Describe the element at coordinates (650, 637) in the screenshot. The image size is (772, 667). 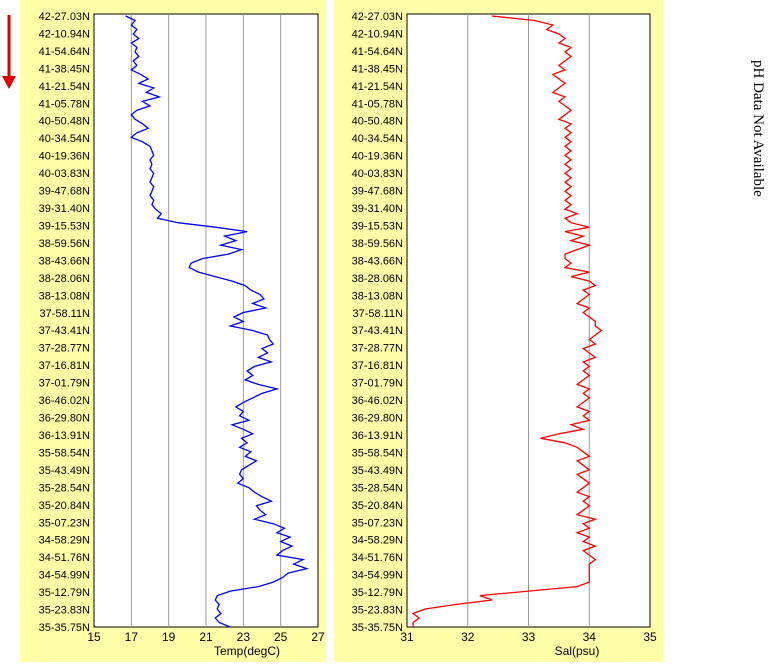
I see `salinity-x-tick-label: 35` at that location.